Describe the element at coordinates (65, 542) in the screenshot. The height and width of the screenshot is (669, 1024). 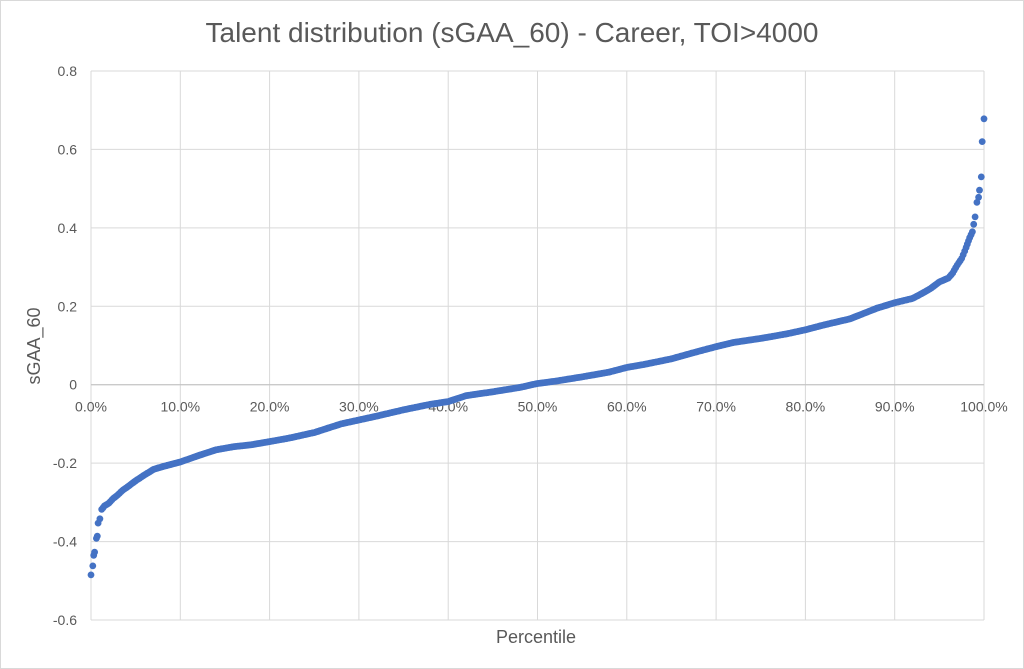
I see `y-tick-label: -0.4` at that location.